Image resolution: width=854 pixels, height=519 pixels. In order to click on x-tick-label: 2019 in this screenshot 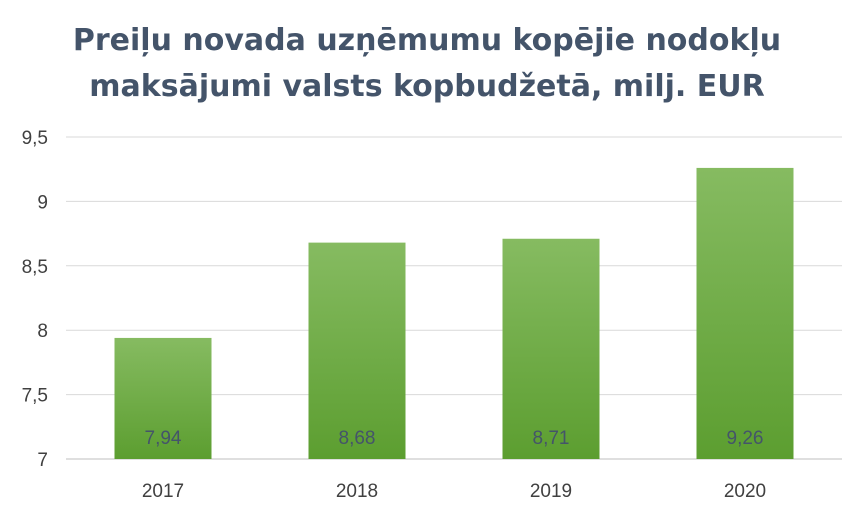, I will do `click(551, 491)`.